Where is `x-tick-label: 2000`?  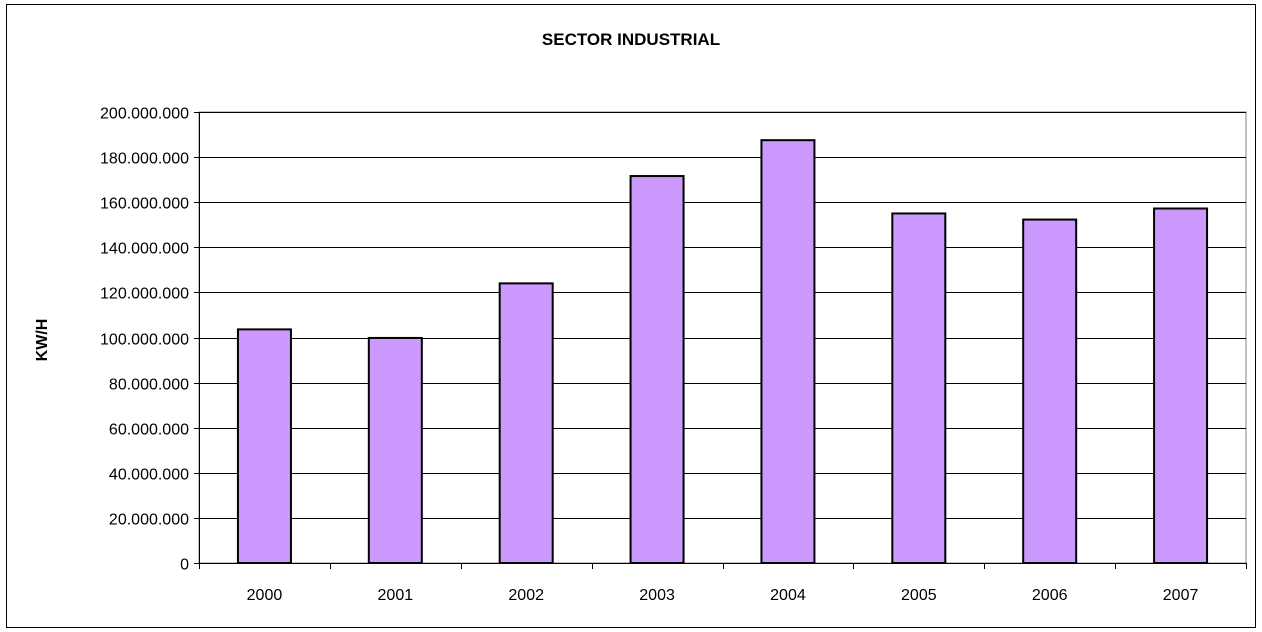 x-tick-label: 2000 is located at coordinates (265, 595).